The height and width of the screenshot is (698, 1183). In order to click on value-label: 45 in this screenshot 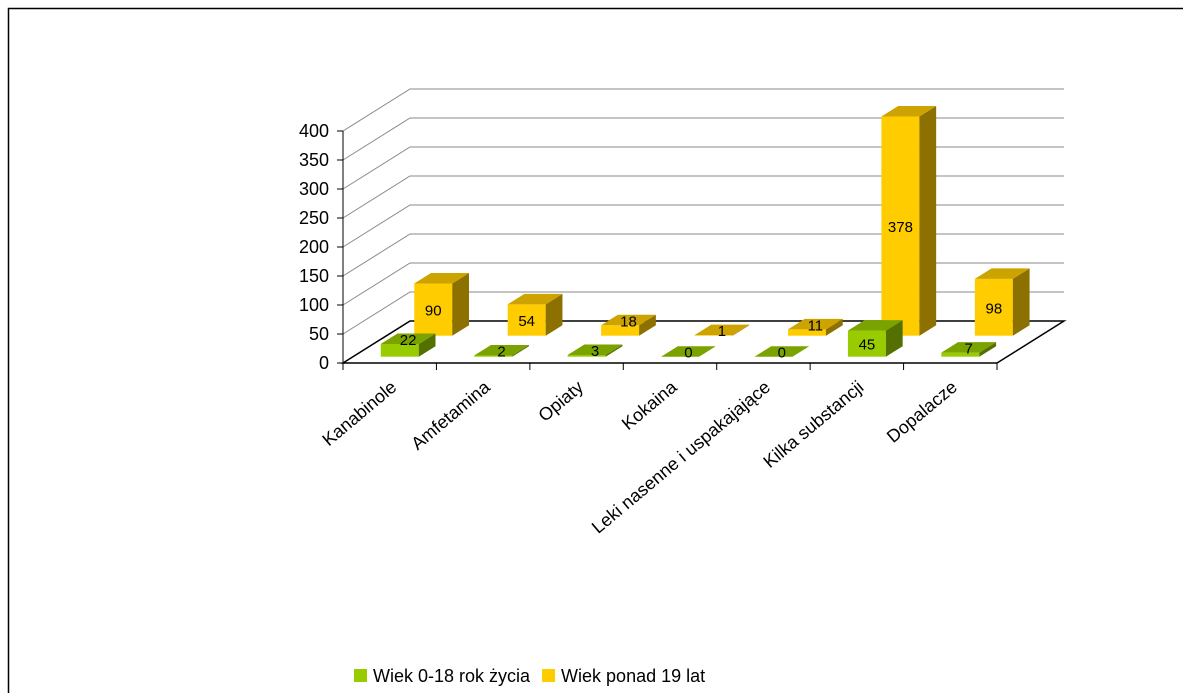, I will do `click(867, 345)`.